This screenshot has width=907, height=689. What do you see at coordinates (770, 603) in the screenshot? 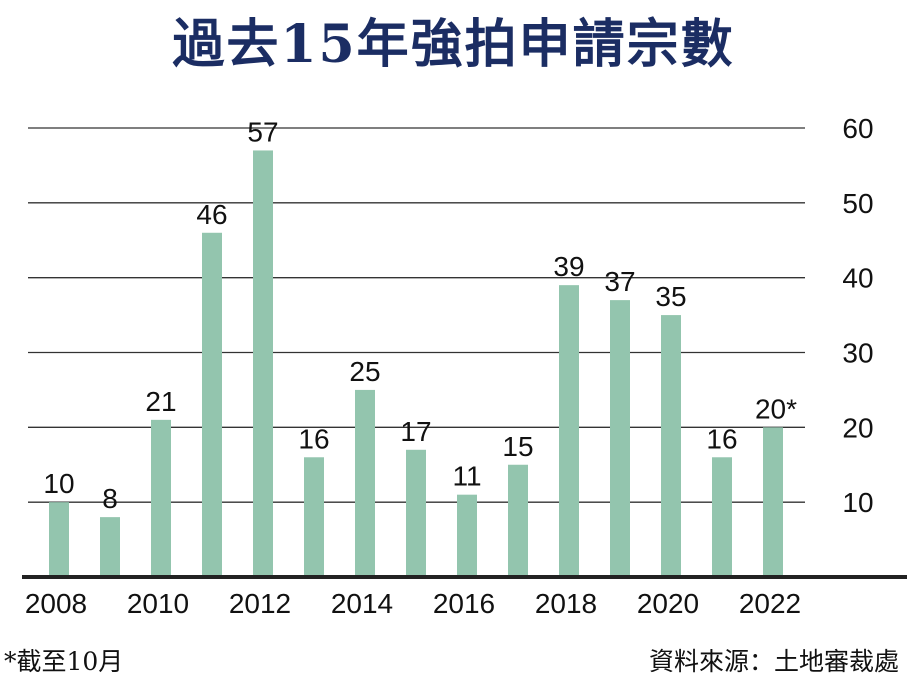
I see `x-tick-label: 2022` at bounding box center [770, 603].